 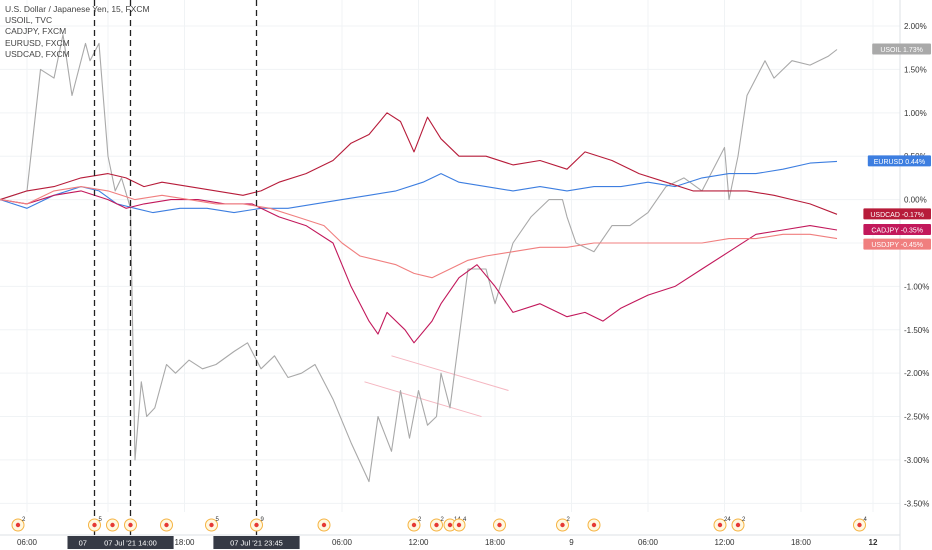 I want to click on price-label-usdjpy: USDJPY -0.45%, so click(x=897, y=245).